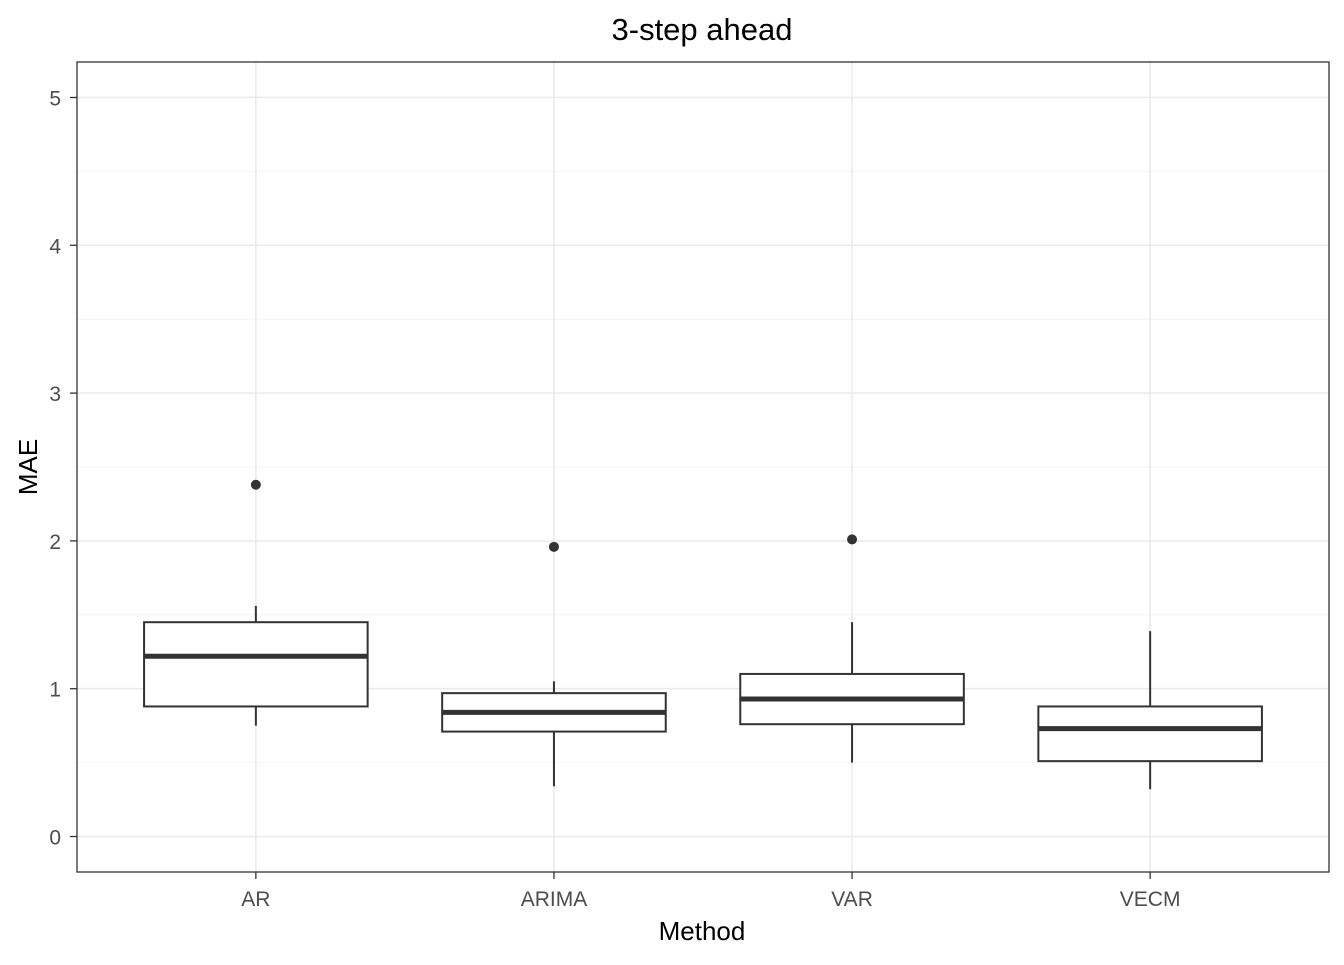  What do you see at coordinates (256, 602) in the screenshot?
I see `box-ar` at bounding box center [256, 602].